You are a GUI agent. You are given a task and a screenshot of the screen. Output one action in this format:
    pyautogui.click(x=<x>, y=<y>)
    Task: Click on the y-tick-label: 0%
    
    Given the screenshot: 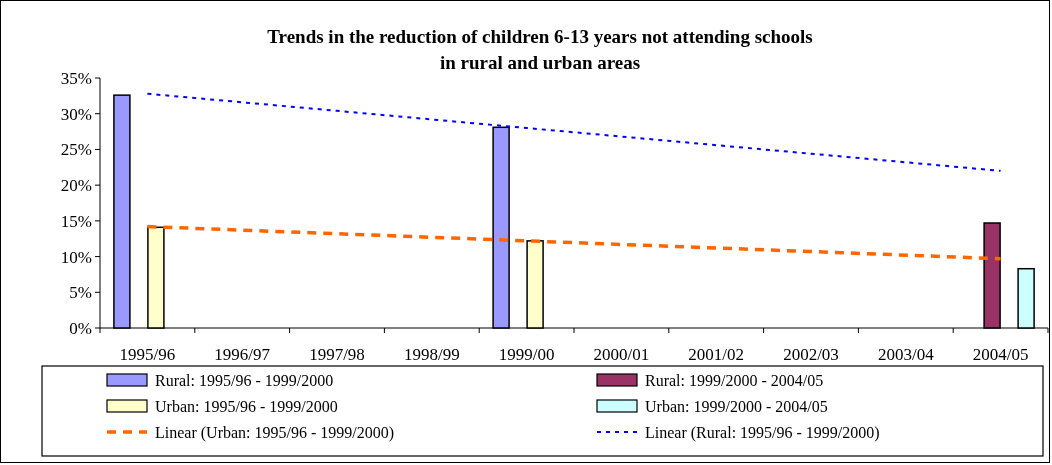 What is the action you would take?
    pyautogui.click(x=80, y=328)
    